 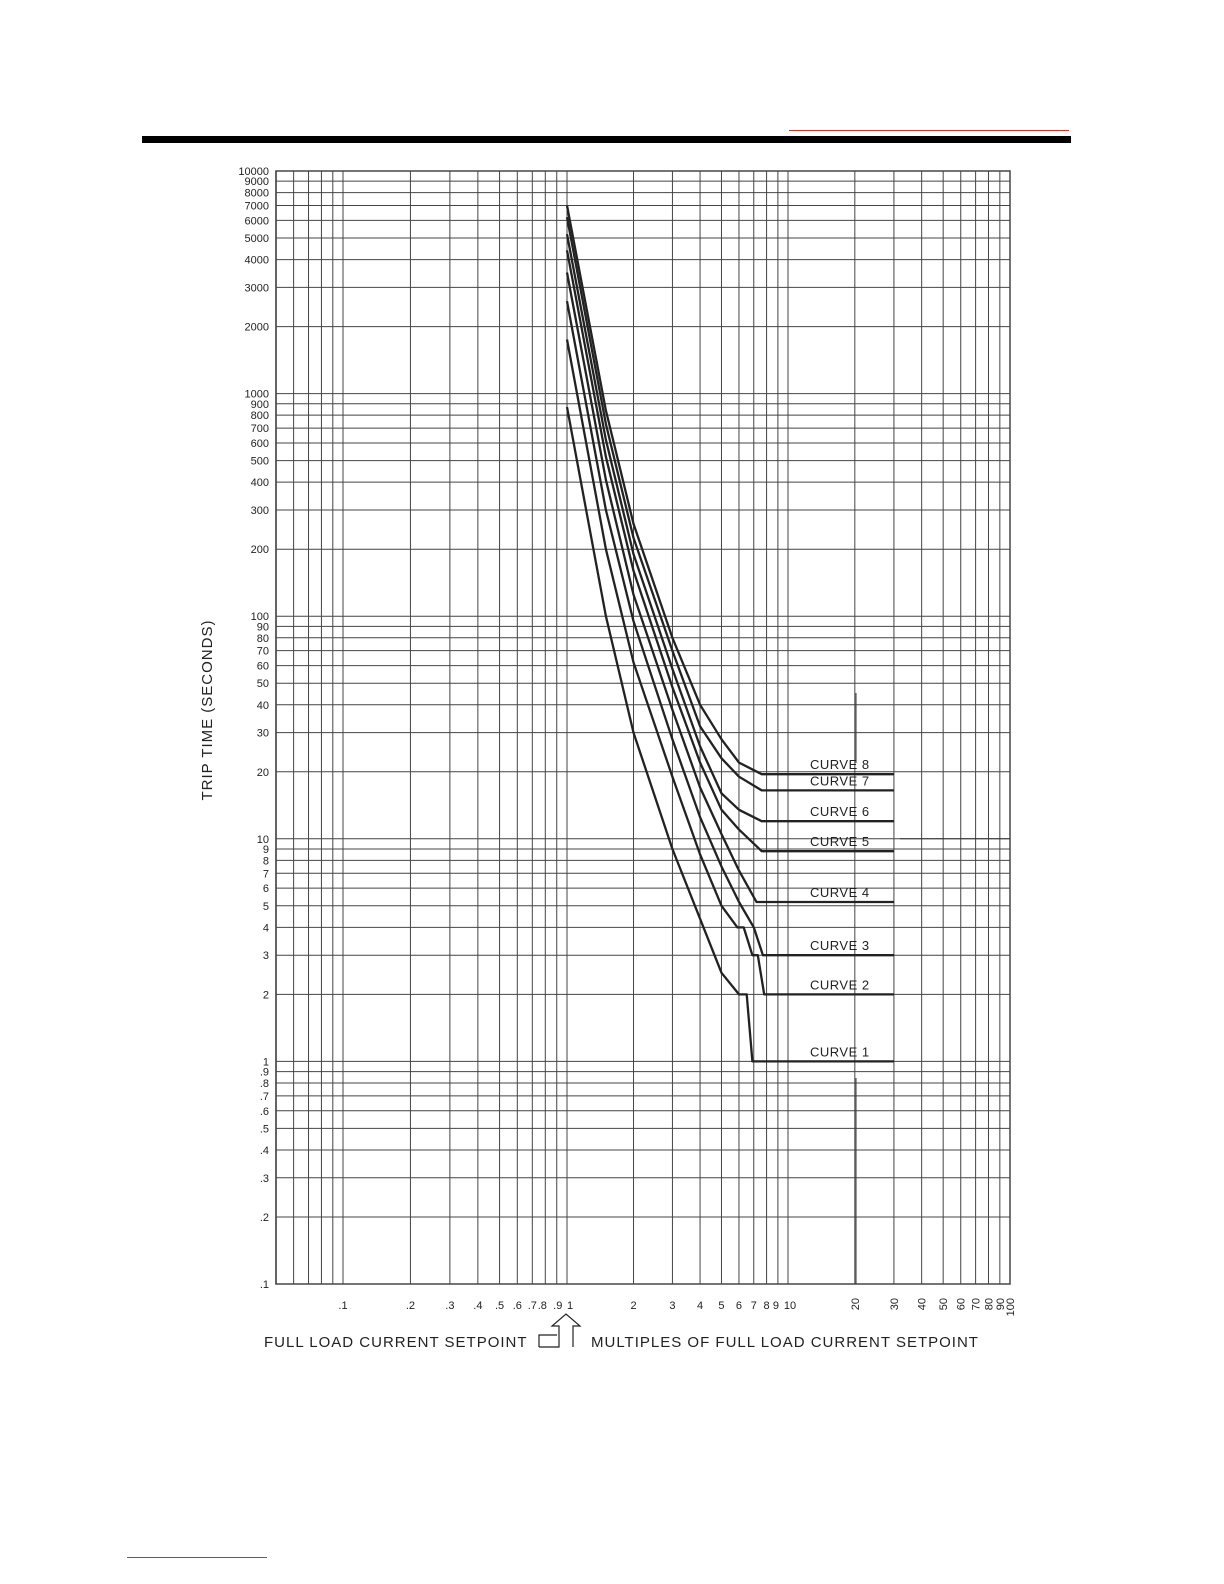 What do you see at coordinates (840, 780) in the screenshot?
I see `curve-label-7: CURVE 7` at bounding box center [840, 780].